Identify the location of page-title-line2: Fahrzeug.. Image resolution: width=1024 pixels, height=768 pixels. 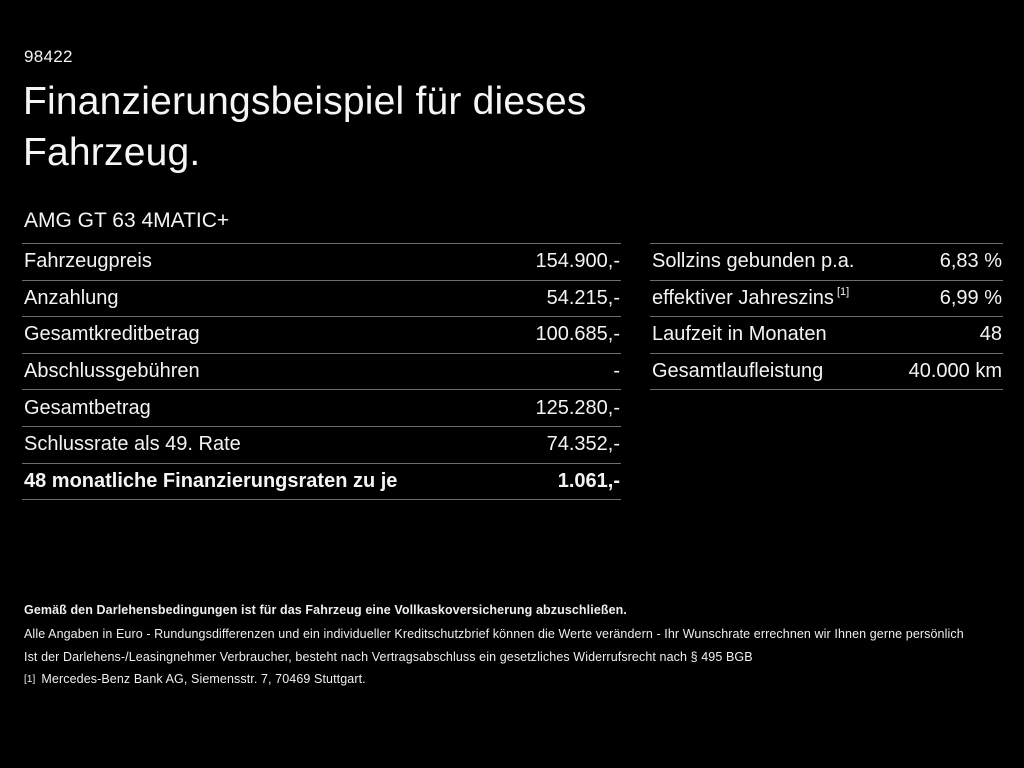
(112, 152).